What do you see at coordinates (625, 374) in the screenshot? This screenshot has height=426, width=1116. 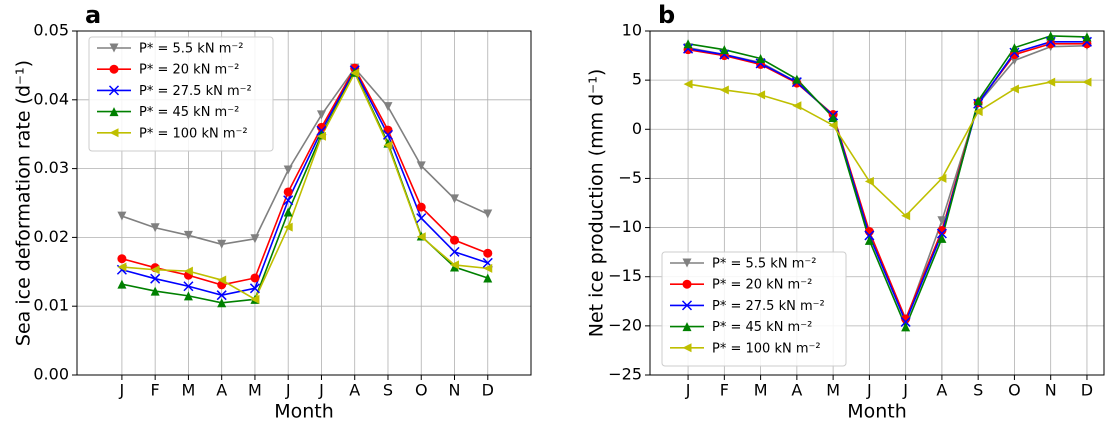 I see `y-tick-label: −25` at bounding box center [625, 374].